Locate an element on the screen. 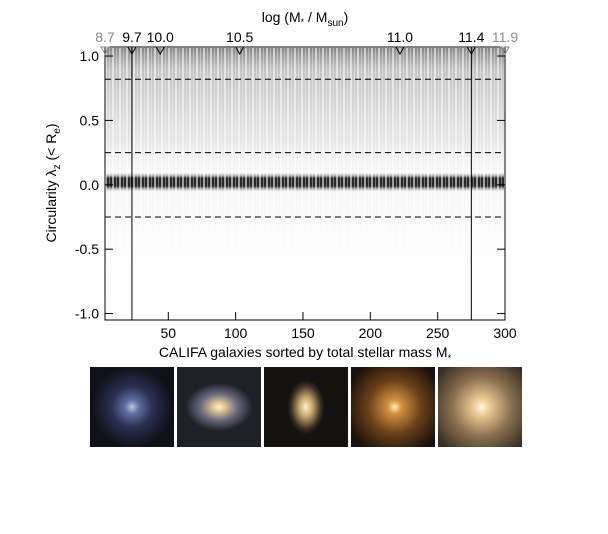  x2-label-sub: * is located at coordinates (303, 22).